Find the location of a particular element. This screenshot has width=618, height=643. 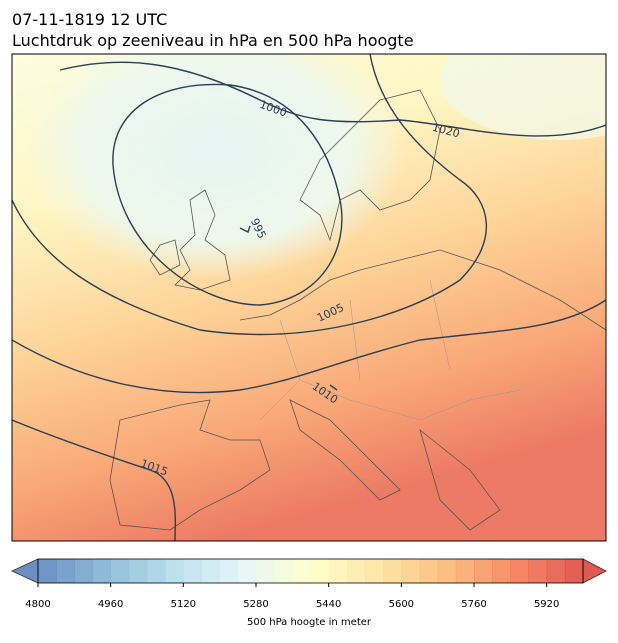

colorbar-tick-label: 5920 is located at coordinates (546, 604).